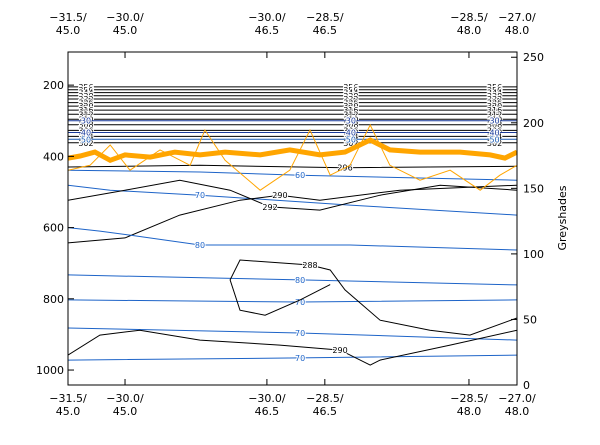  I want to click on x-tick-label: −31.5/45.0, so click(68, 405).